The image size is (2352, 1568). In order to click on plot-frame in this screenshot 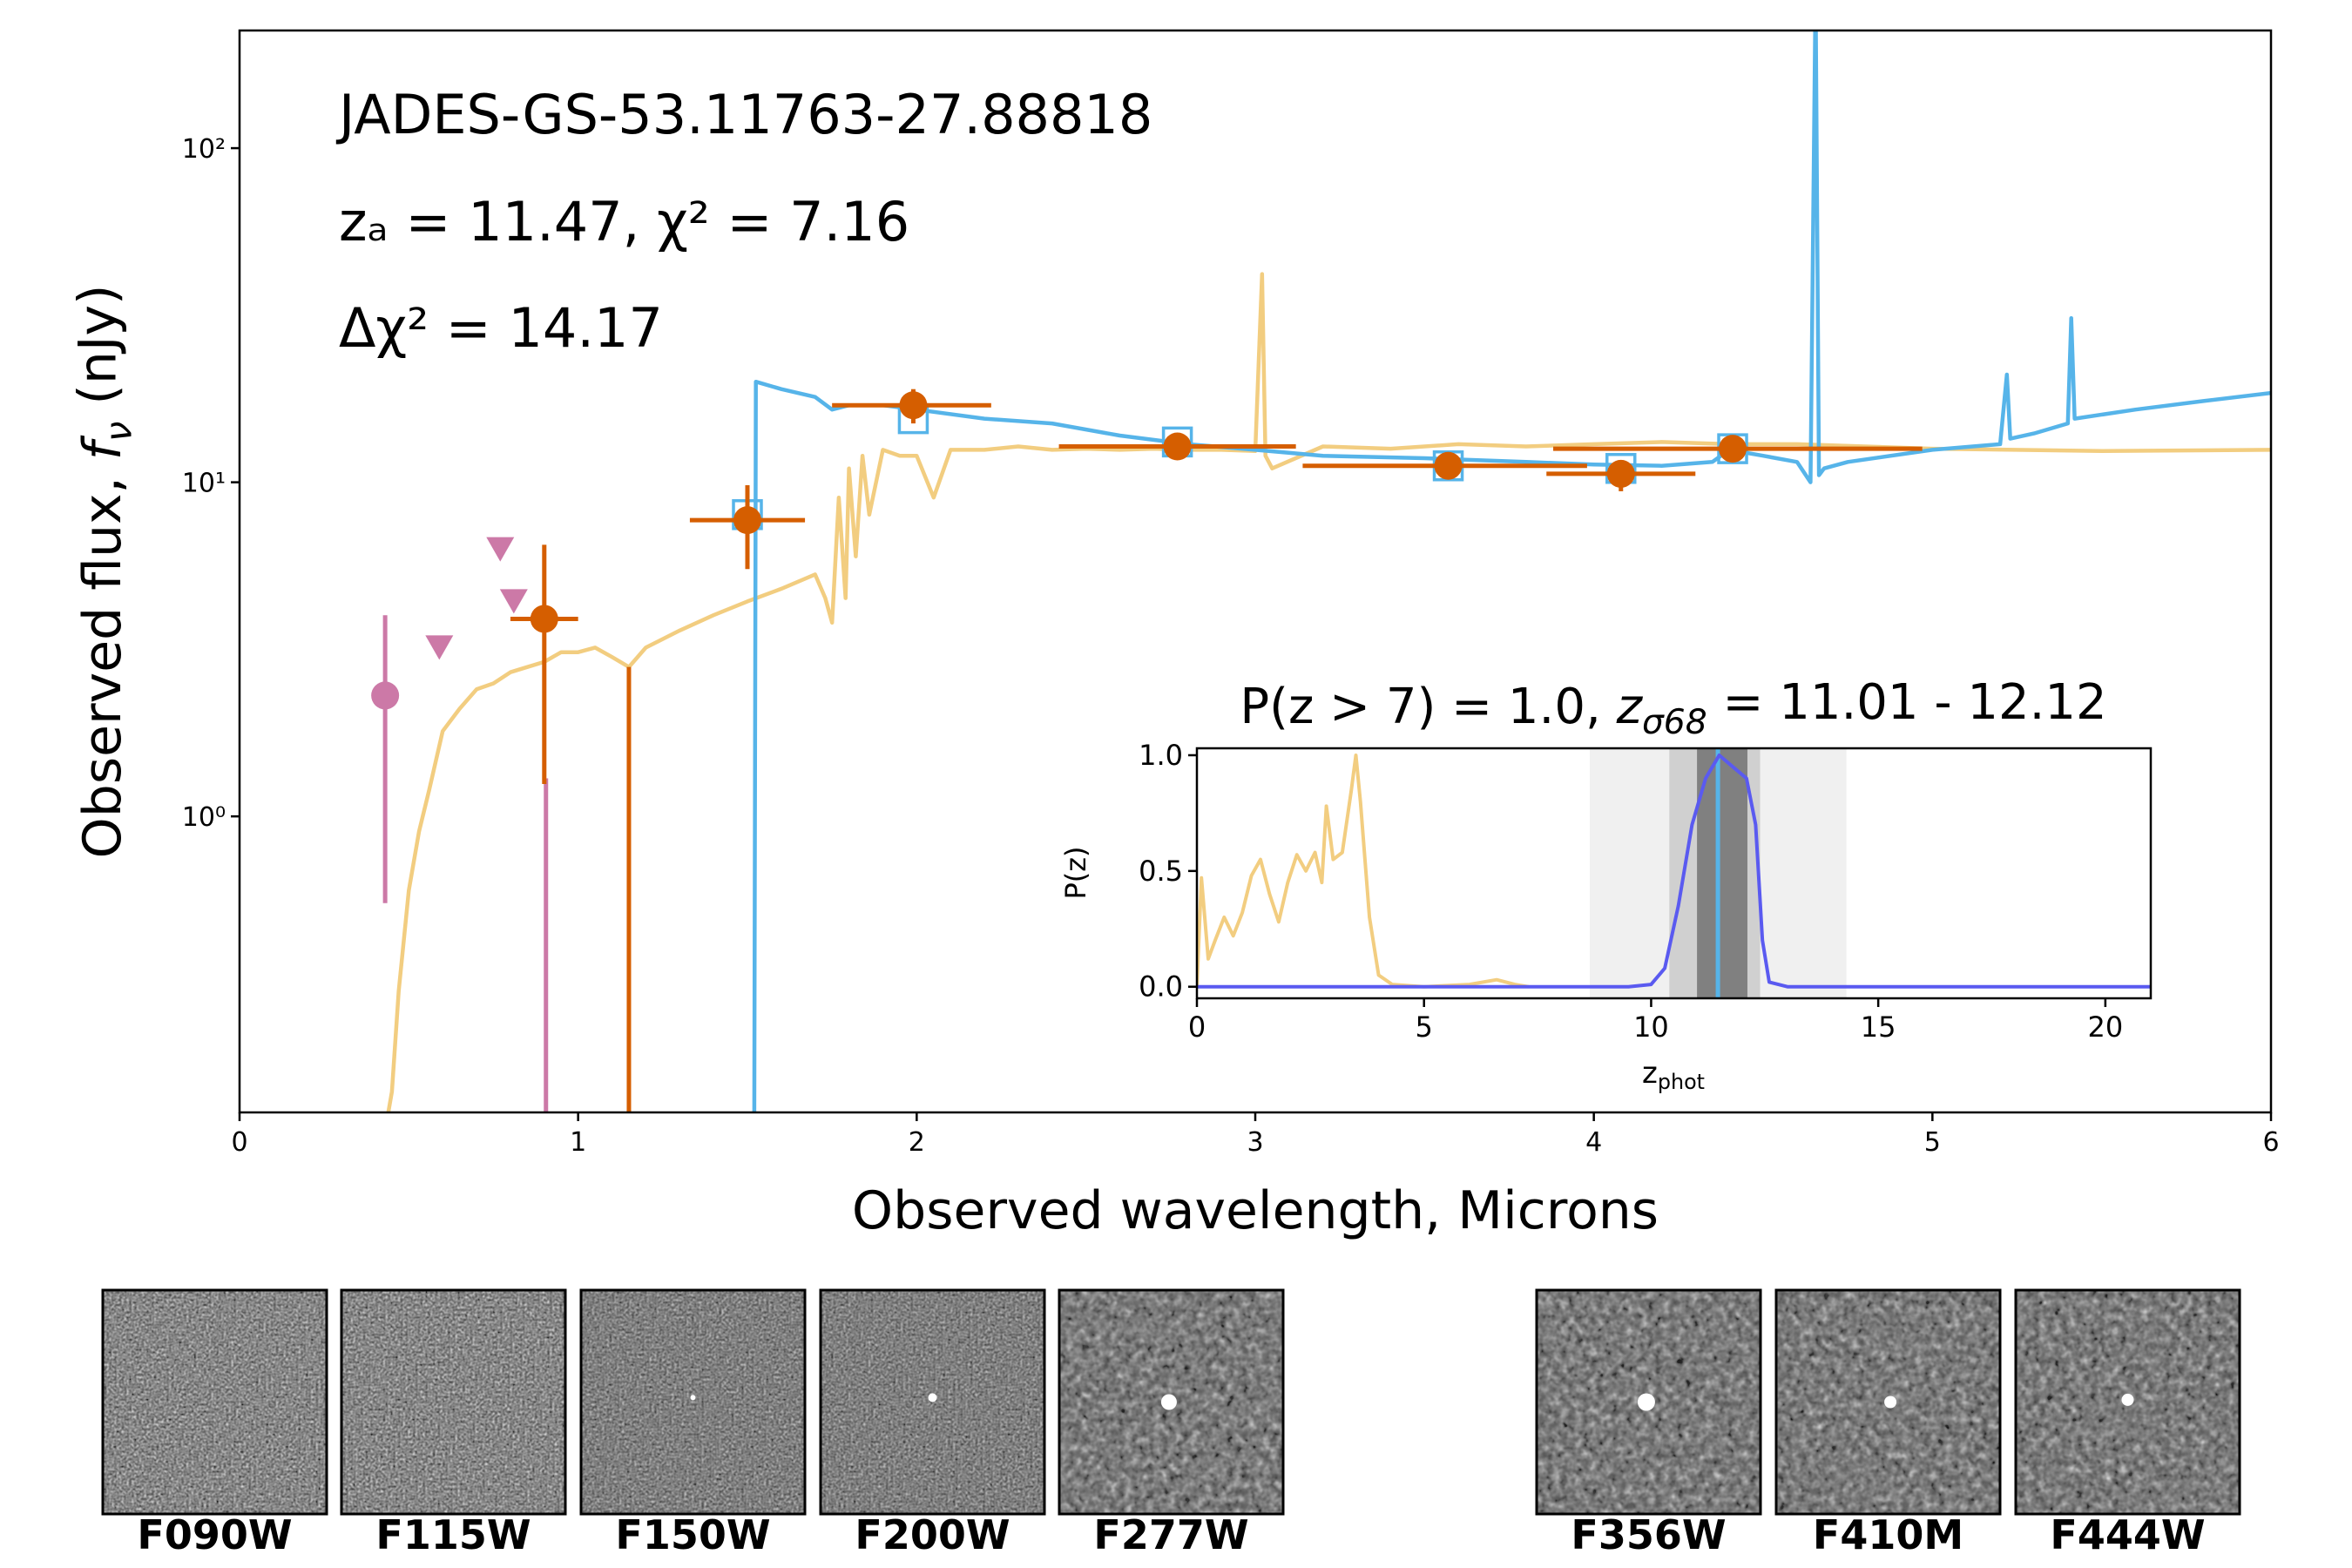, I will do `click(1674, 874)`.